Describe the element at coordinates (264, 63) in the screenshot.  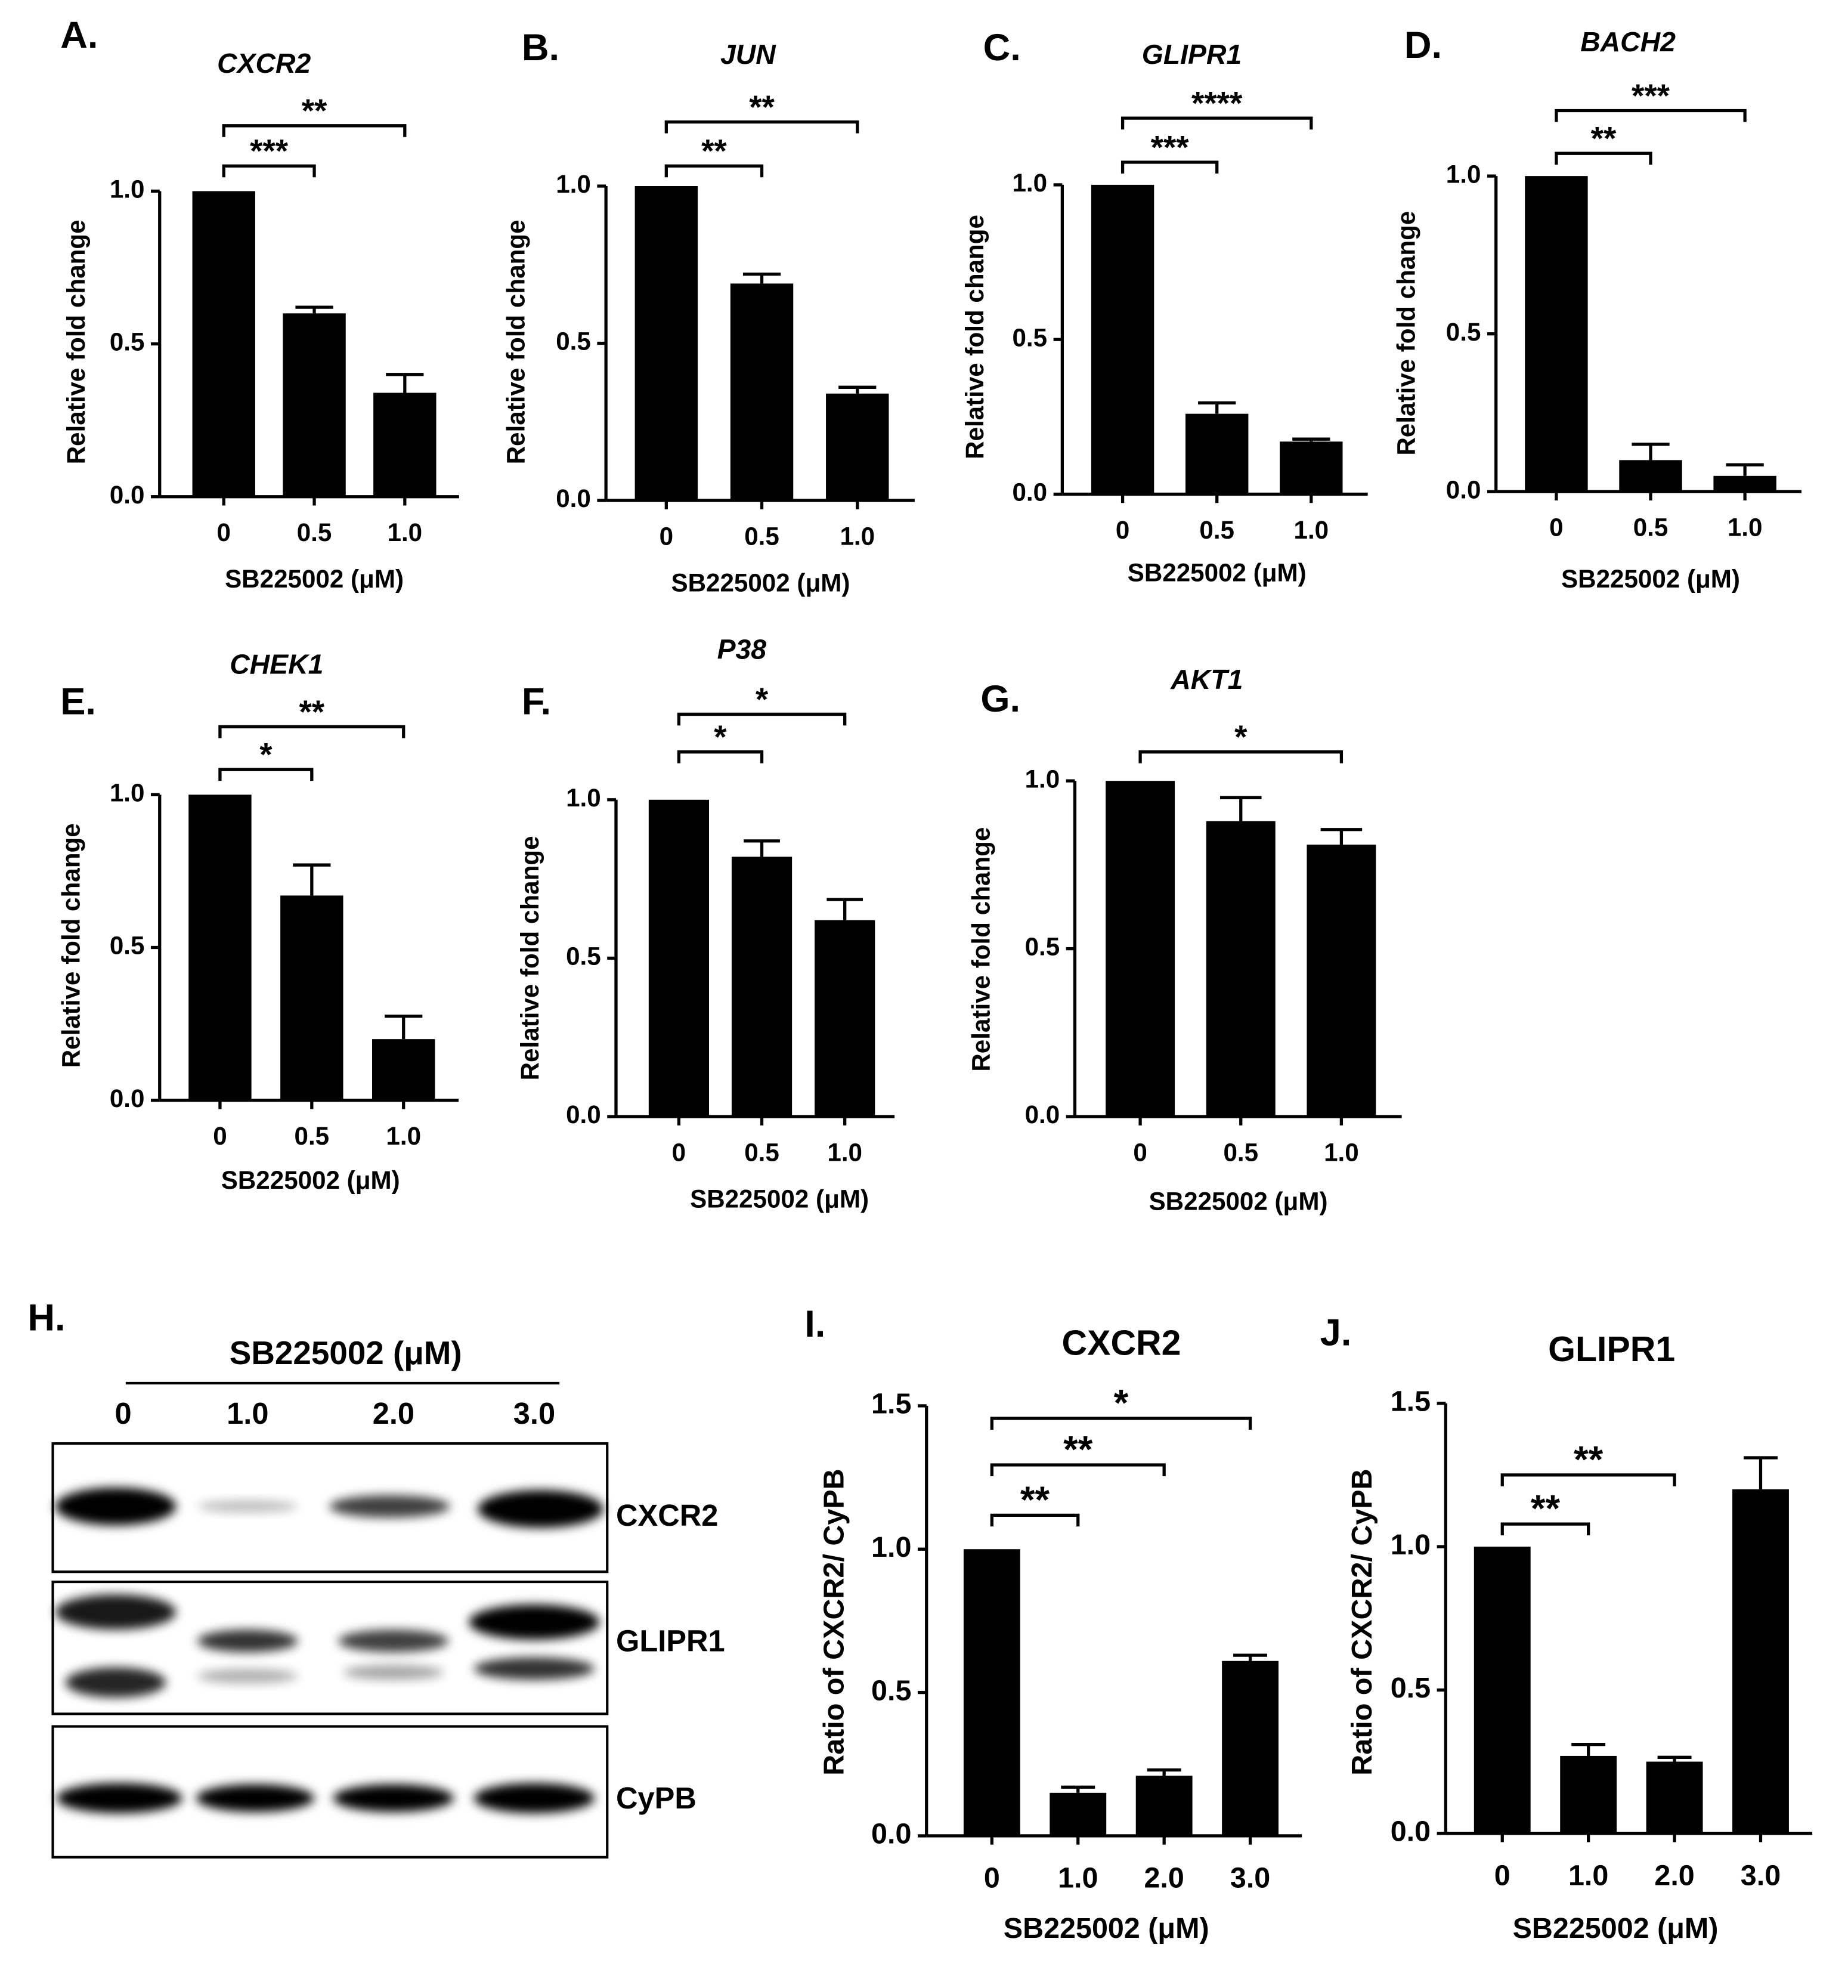
I see `chart-title: CXCR2` at that location.